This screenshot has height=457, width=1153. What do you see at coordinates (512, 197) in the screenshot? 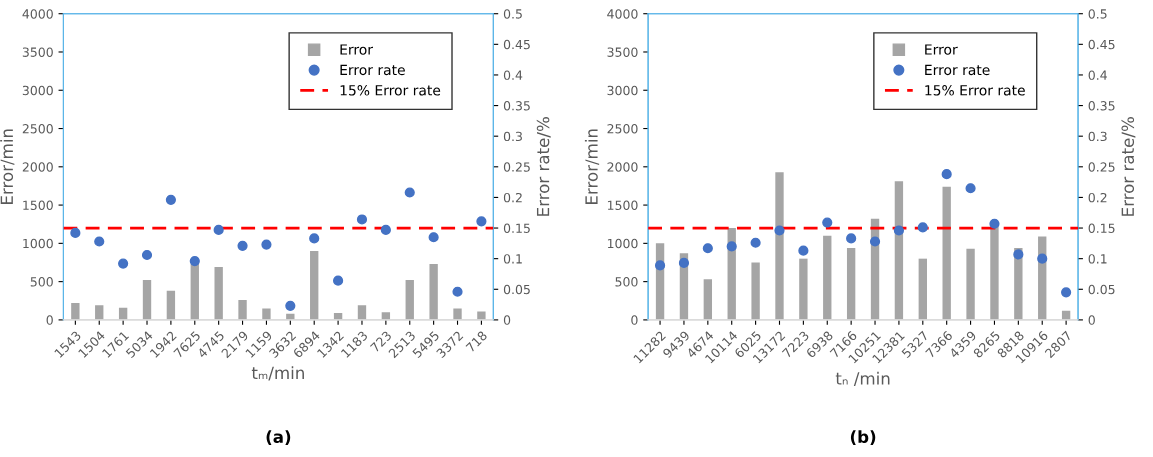
I see `y2-tick-label: 0.2` at bounding box center [512, 197].